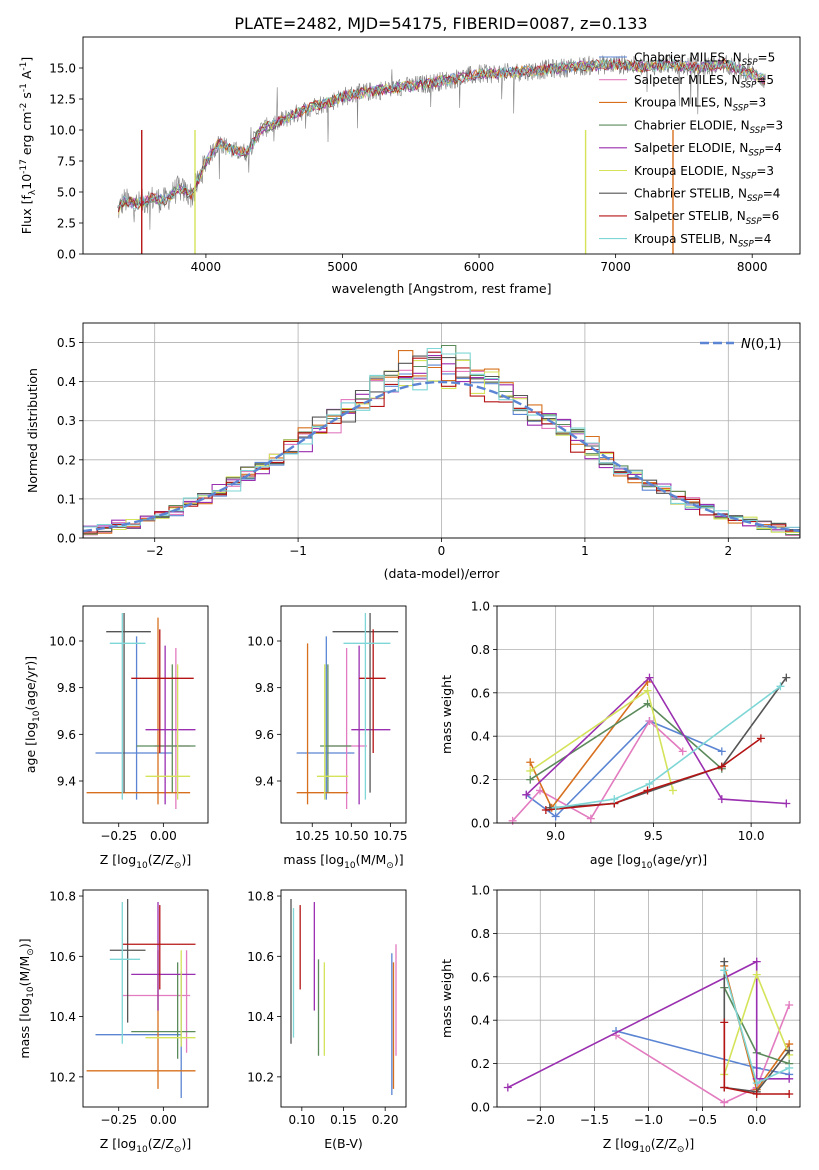 The height and width of the screenshot is (1170, 819). I want to click on y-axis-label: mass [log10(M/M⊙)], so click(26, 998).